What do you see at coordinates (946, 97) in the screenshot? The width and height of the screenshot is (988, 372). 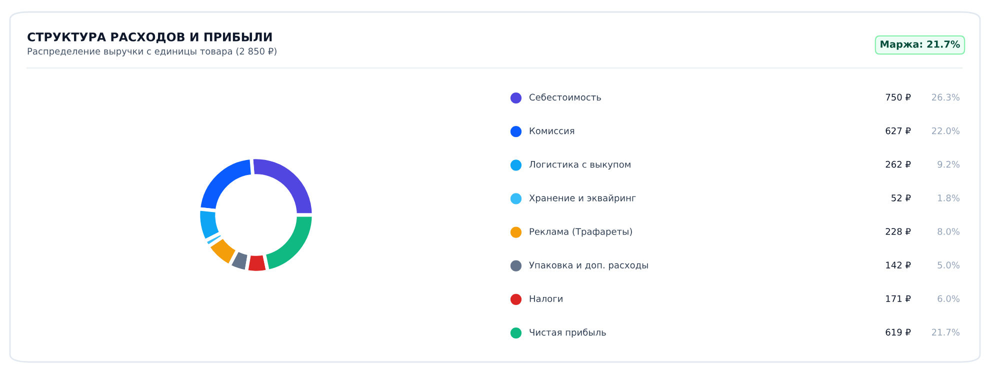 I see `text: 26.3%` at bounding box center [946, 97].